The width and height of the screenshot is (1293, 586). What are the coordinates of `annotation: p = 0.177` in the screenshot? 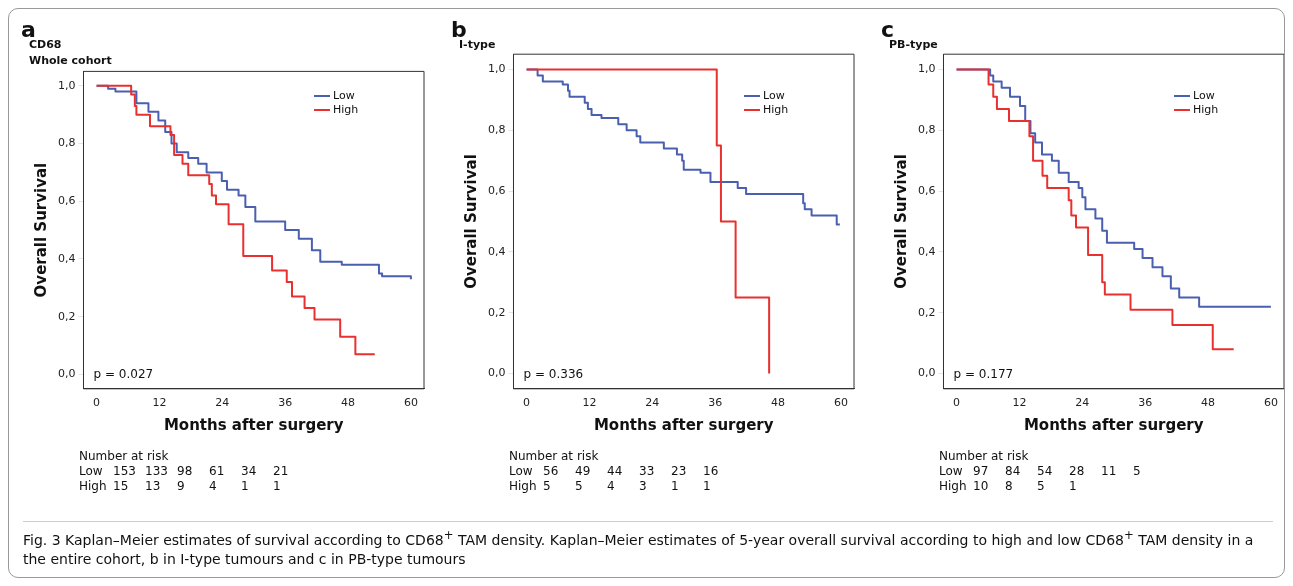 It's located at (983, 373).